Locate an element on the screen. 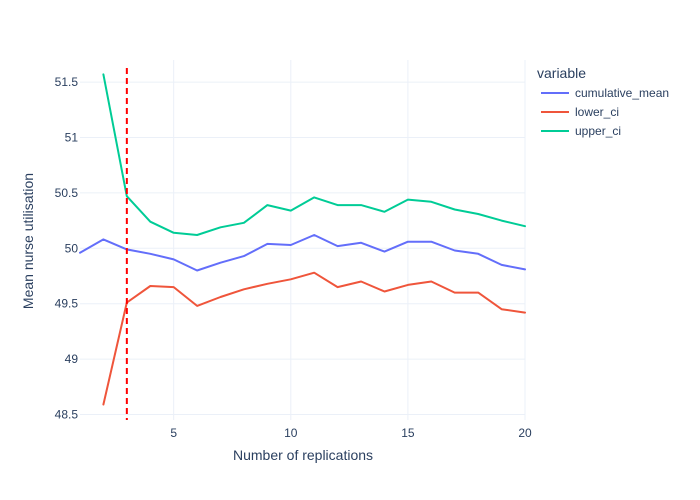 Image resolution: width=700 pixels, height=500 pixels. y-tick-label: 50.5 is located at coordinates (67, 193).